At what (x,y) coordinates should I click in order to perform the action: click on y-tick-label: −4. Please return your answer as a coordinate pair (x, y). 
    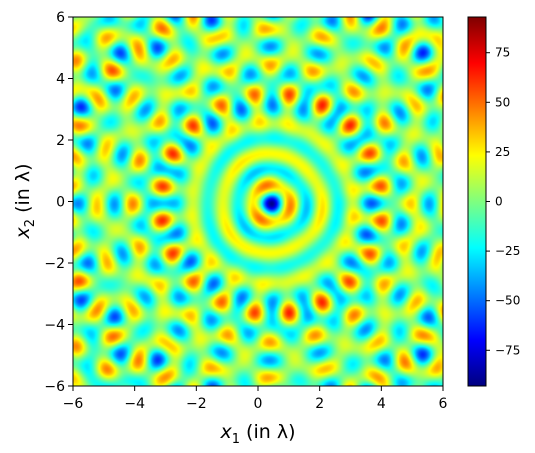
    Looking at the image, I should click on (54, 326).